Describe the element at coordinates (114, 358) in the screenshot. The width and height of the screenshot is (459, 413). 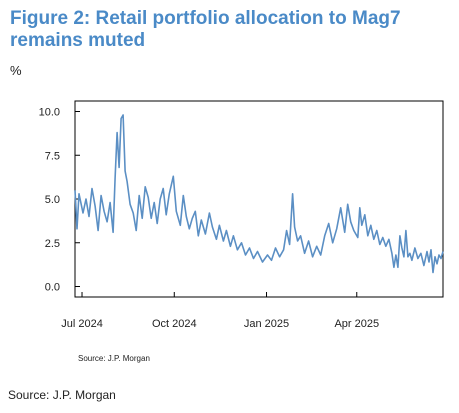
I see `chart-source-note: Source: J.P. Morgan` at that location.